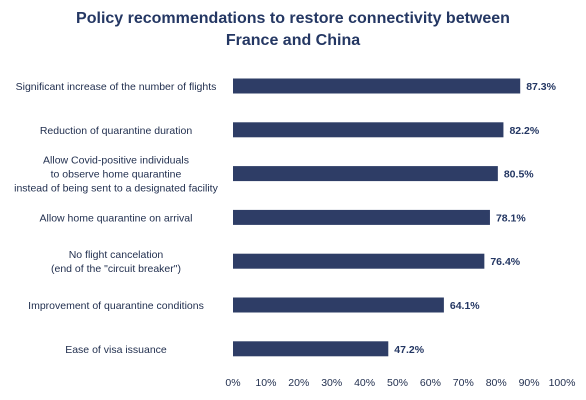  Describe the element at coordinates (265, 383) in the screenshot. I see `x-tick-label-1: 10%` at that location.